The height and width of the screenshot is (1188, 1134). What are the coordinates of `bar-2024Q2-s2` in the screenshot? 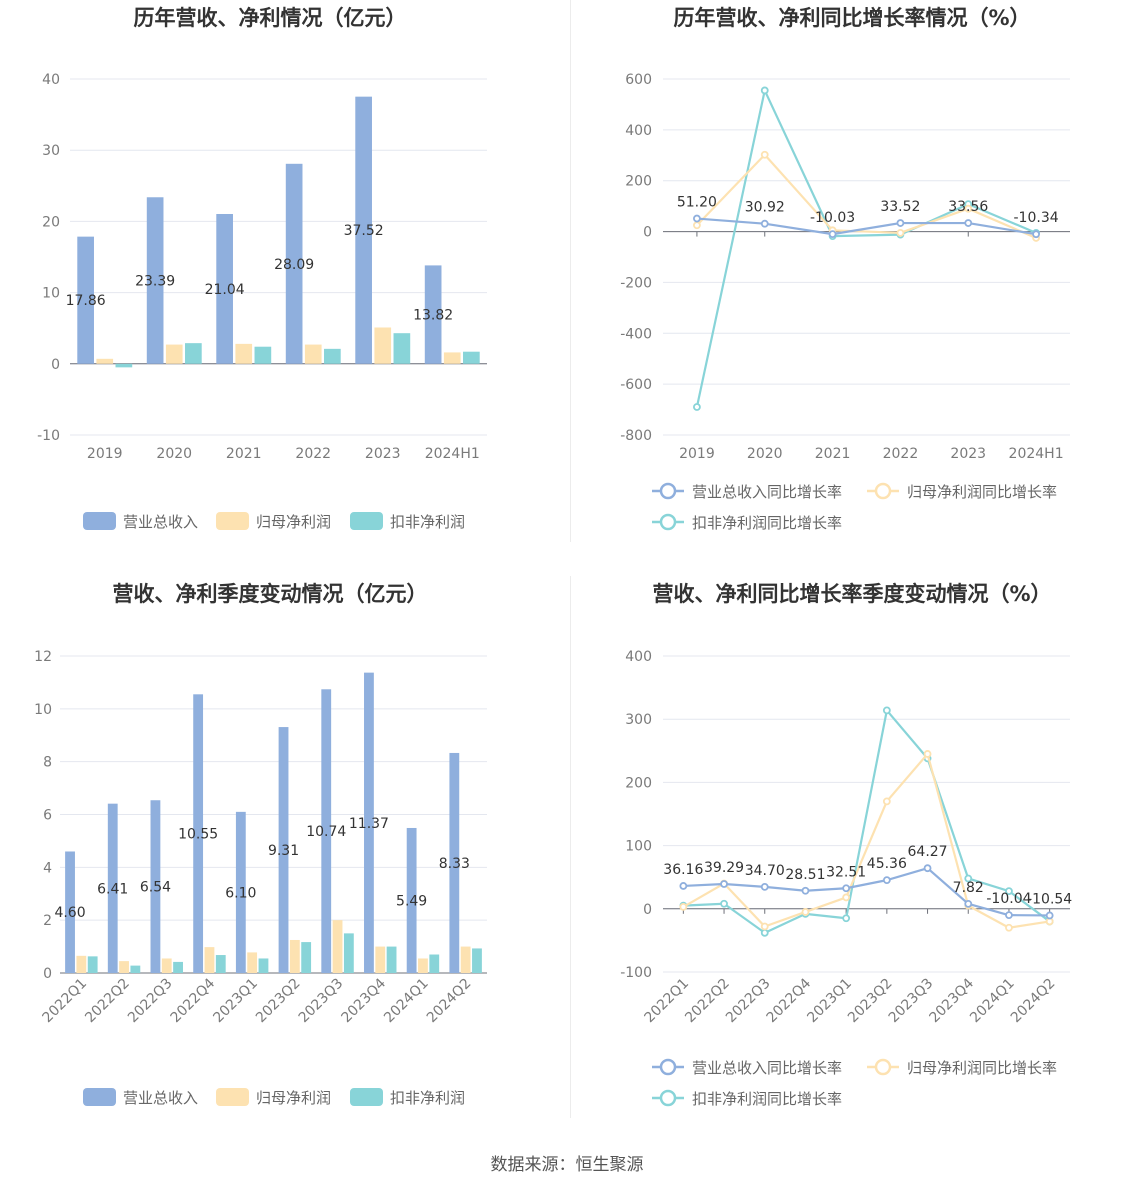 It's located at (477, 960).